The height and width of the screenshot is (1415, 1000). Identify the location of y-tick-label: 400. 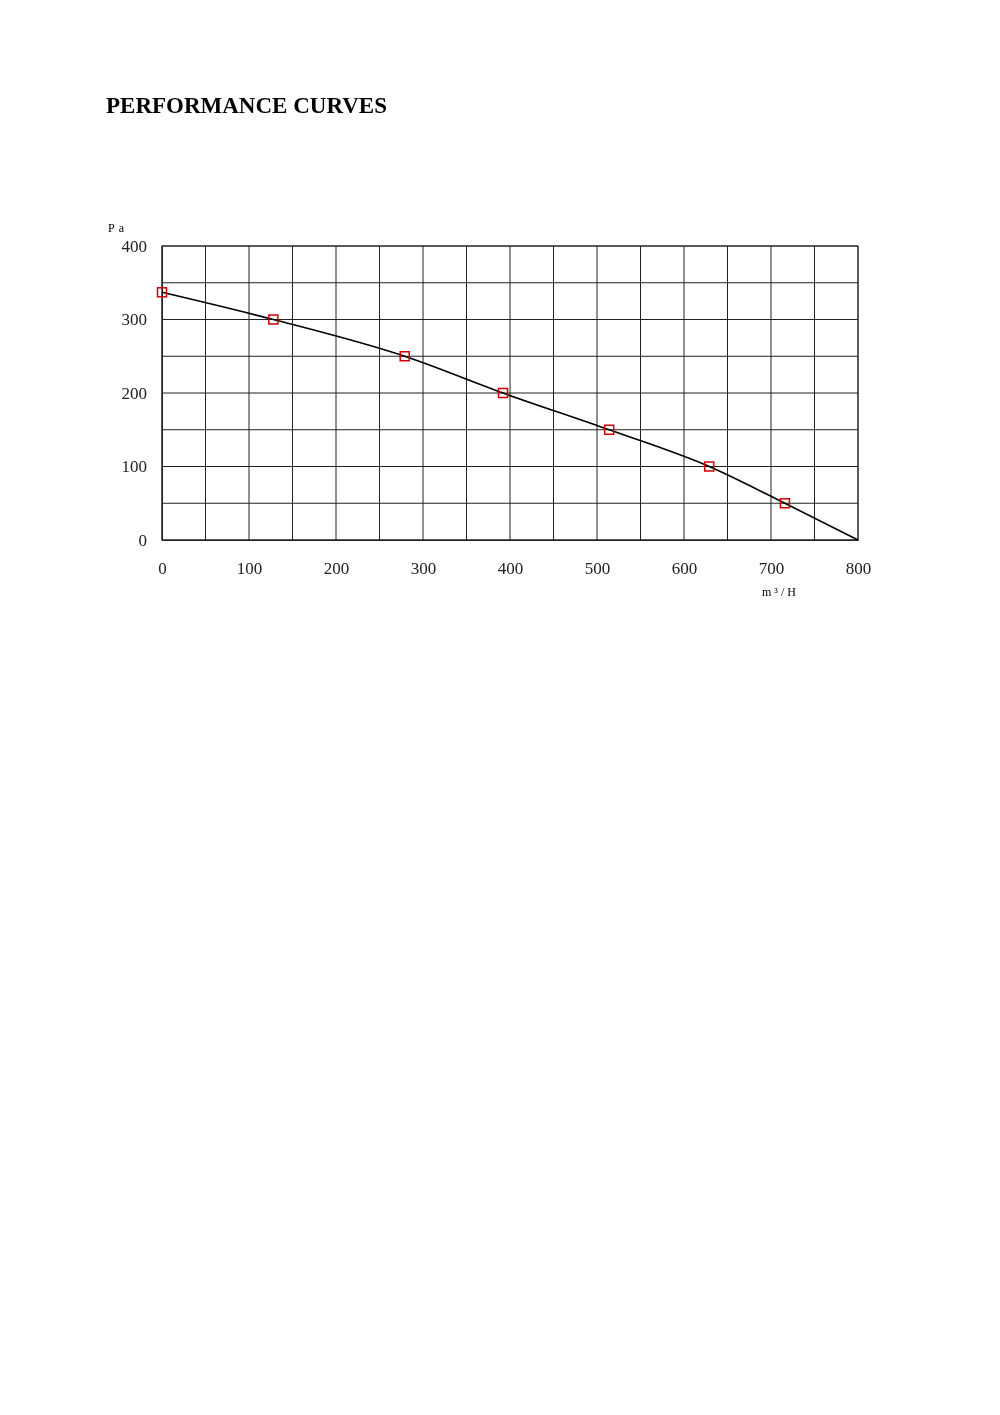
(134, 246).